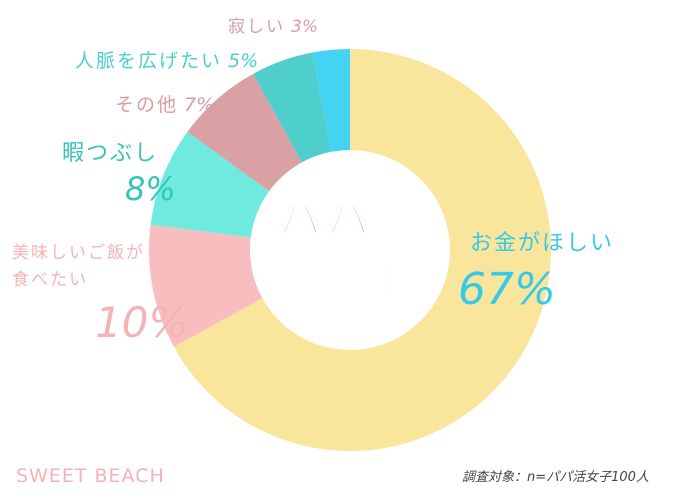 This screenshot has width=700, height=500. Describe the element at coordinates (243, 61) in the screenshot. I see `value-label: 5%` at that location.